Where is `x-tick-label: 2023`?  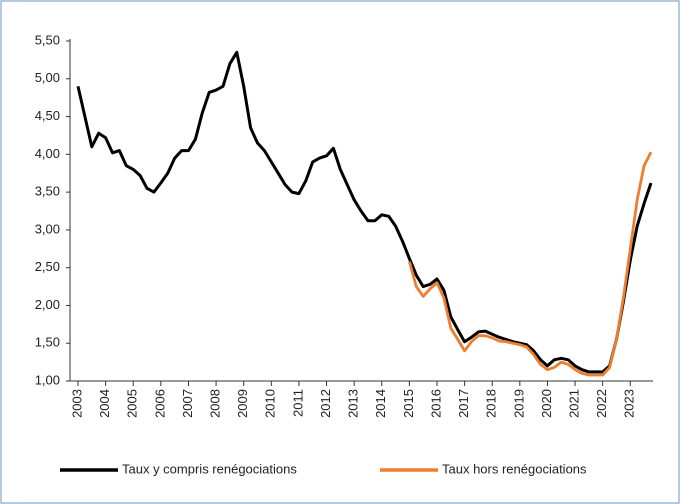 x-tick-label: 2023 is located at coordinates (629, 403).